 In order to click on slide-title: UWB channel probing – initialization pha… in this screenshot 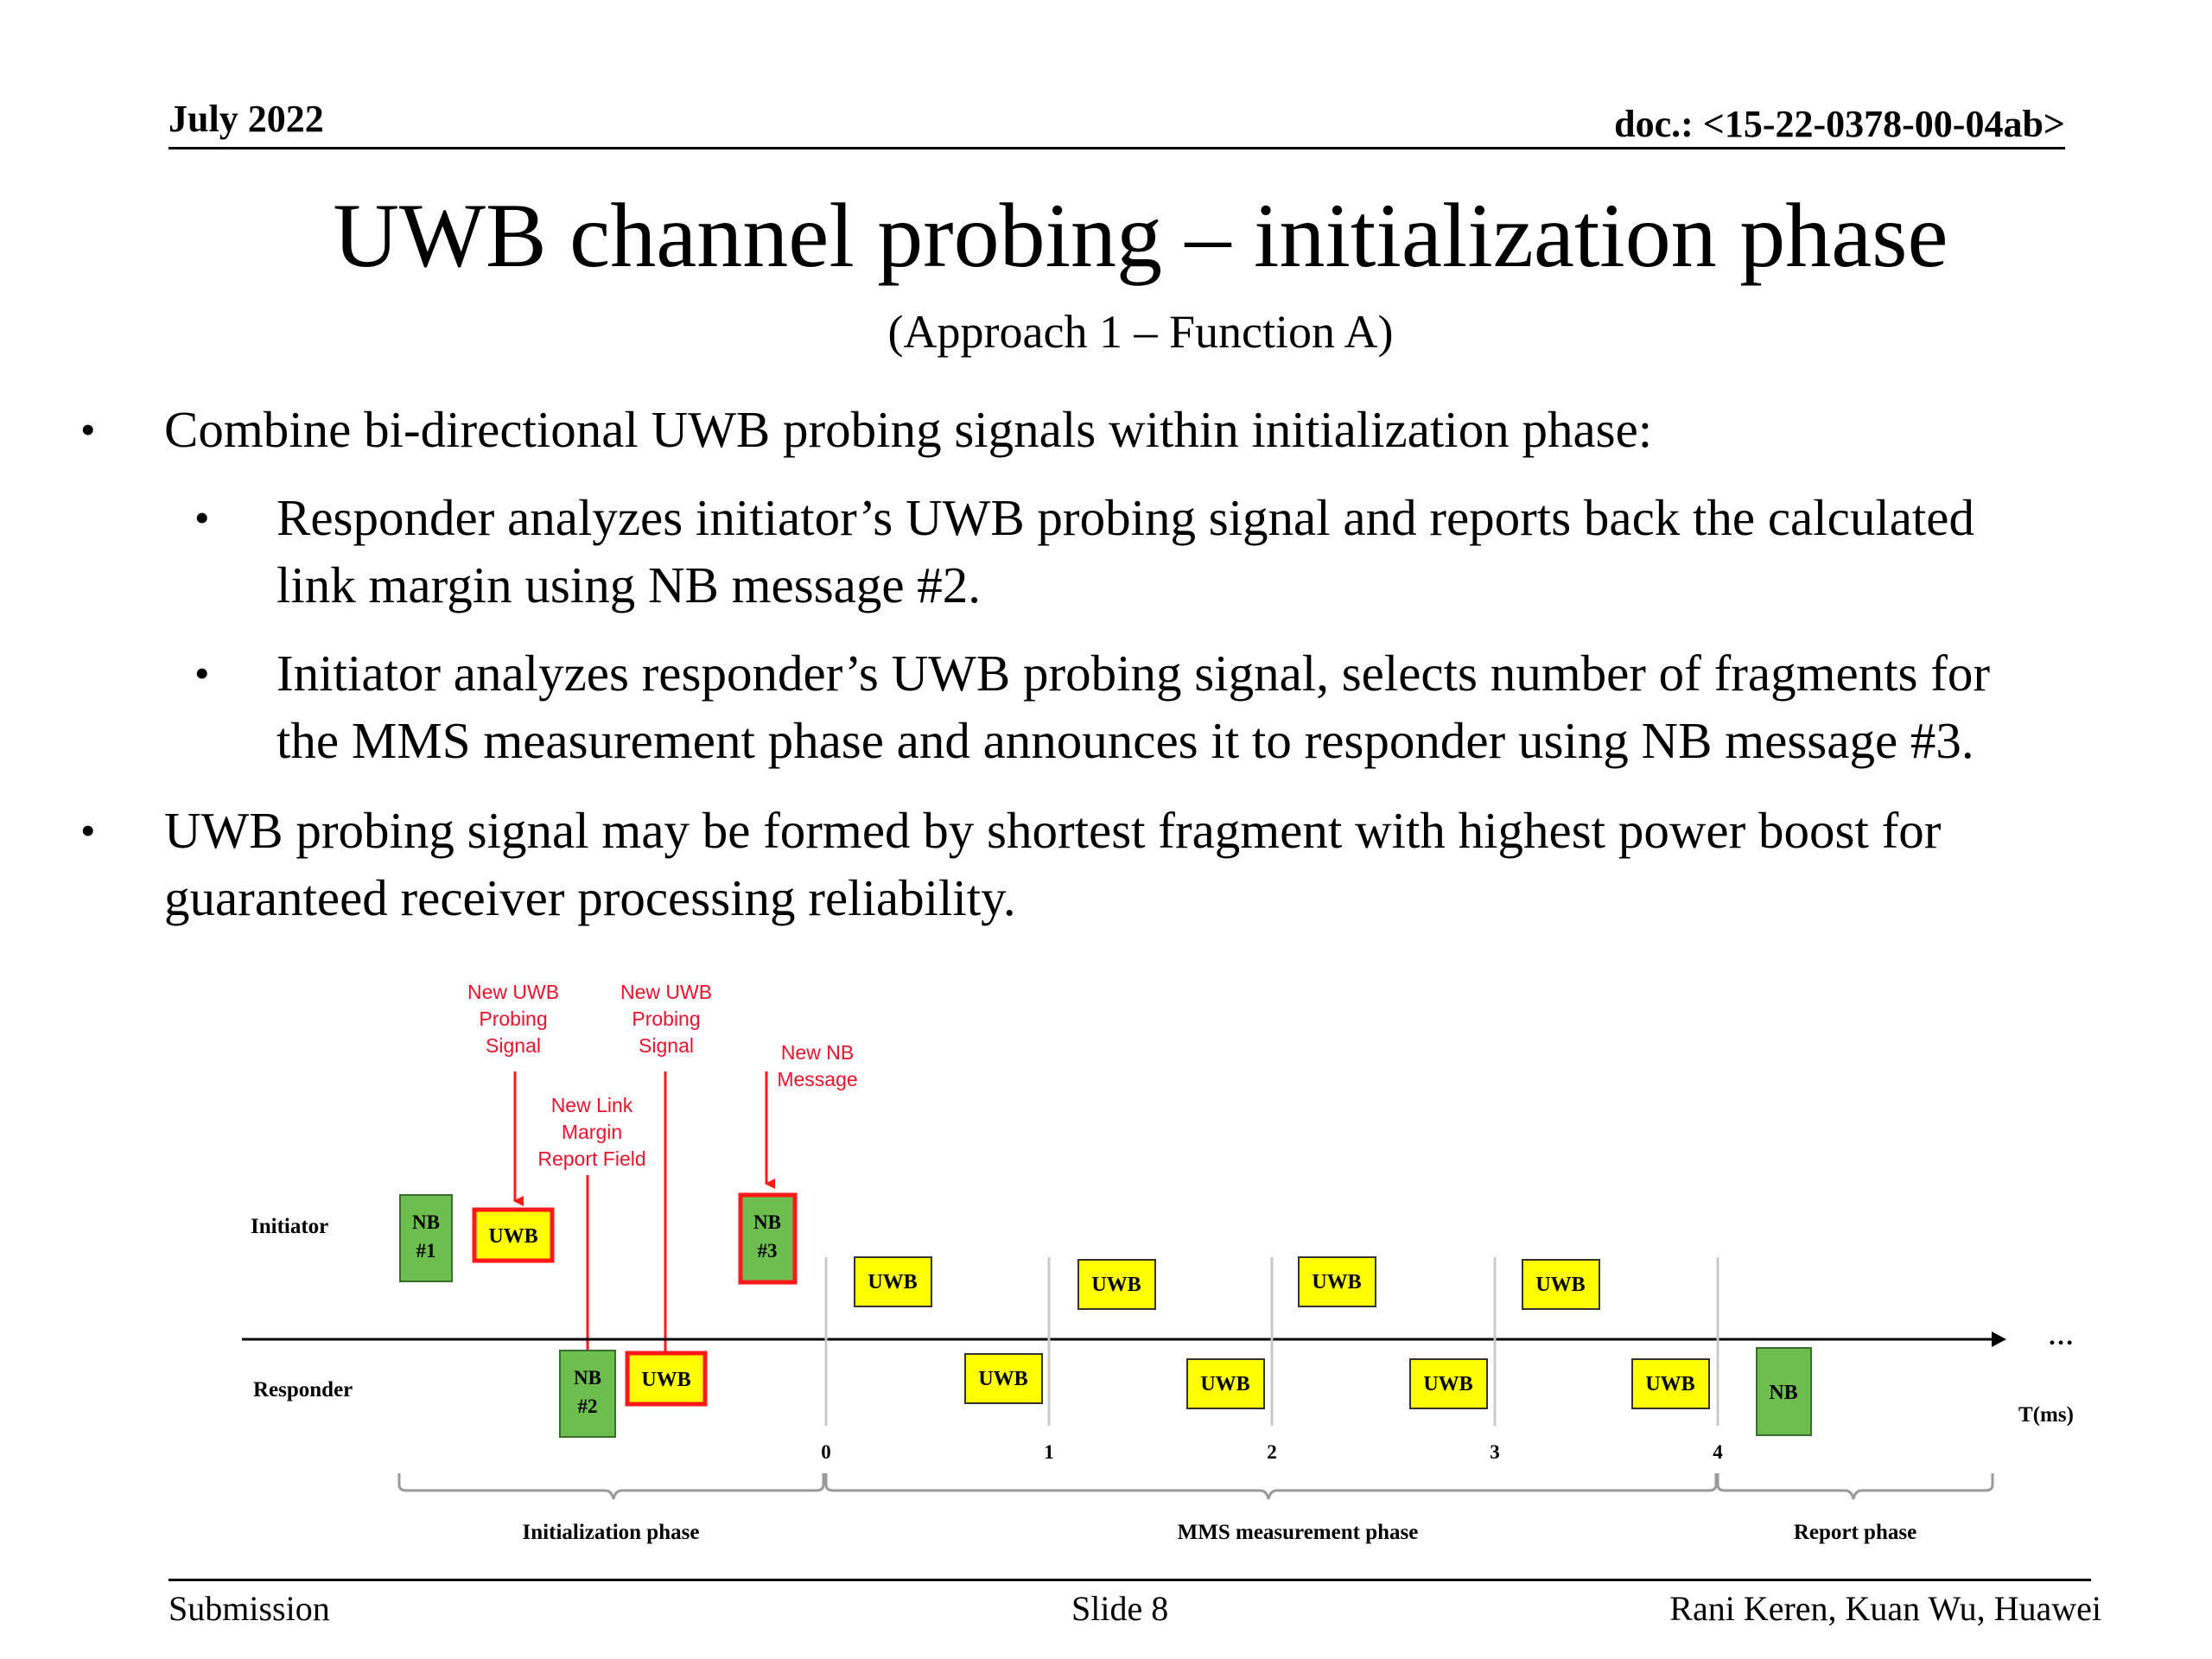, I will do `click(1140, 235)`.